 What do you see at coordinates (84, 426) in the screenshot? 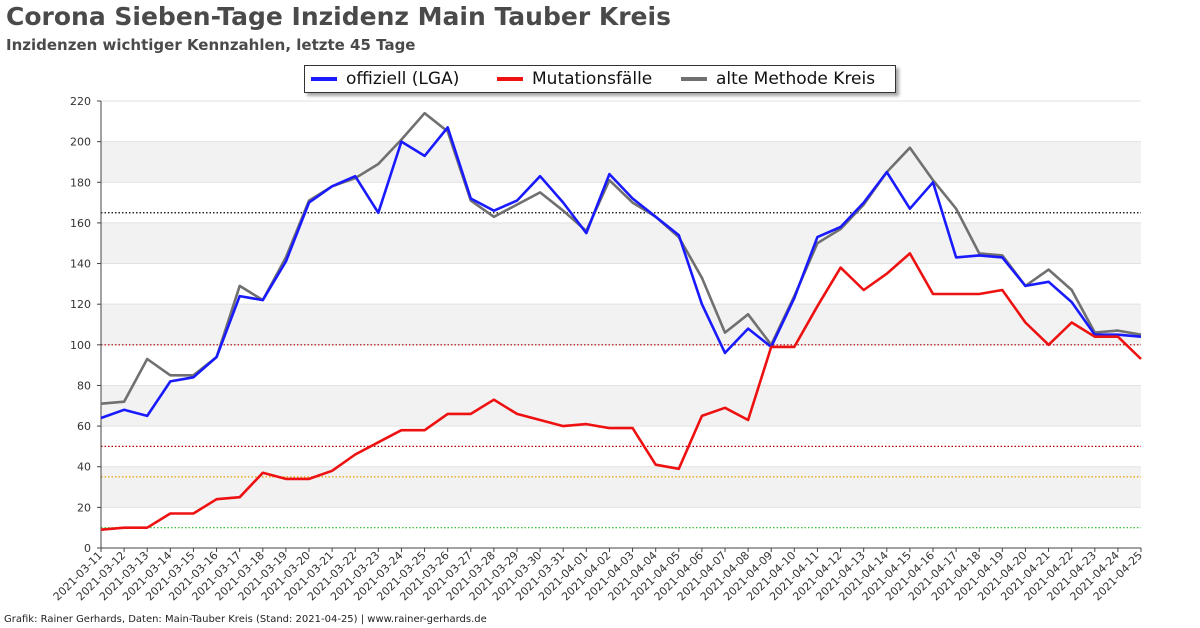
I see `y-tick-label: 60` at bounding box center [84, 426].